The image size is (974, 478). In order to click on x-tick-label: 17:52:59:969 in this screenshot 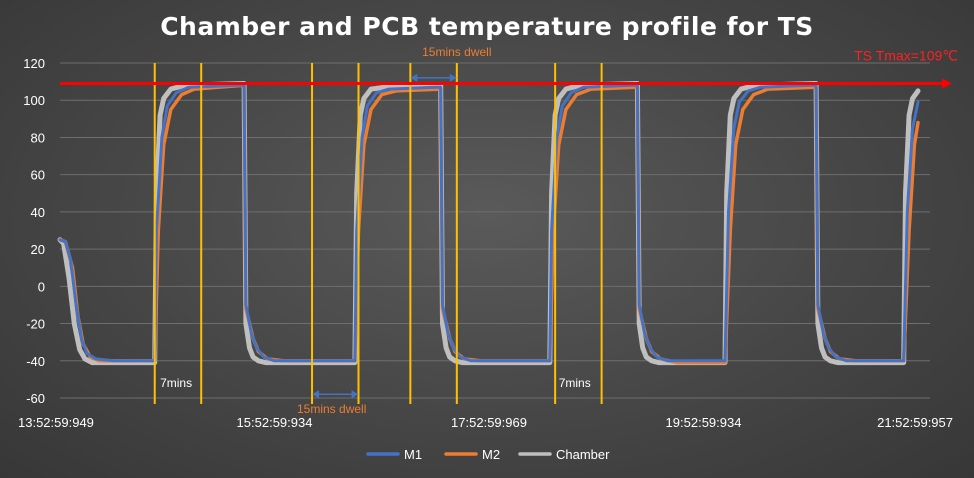, I will do `click(489, 422)`.